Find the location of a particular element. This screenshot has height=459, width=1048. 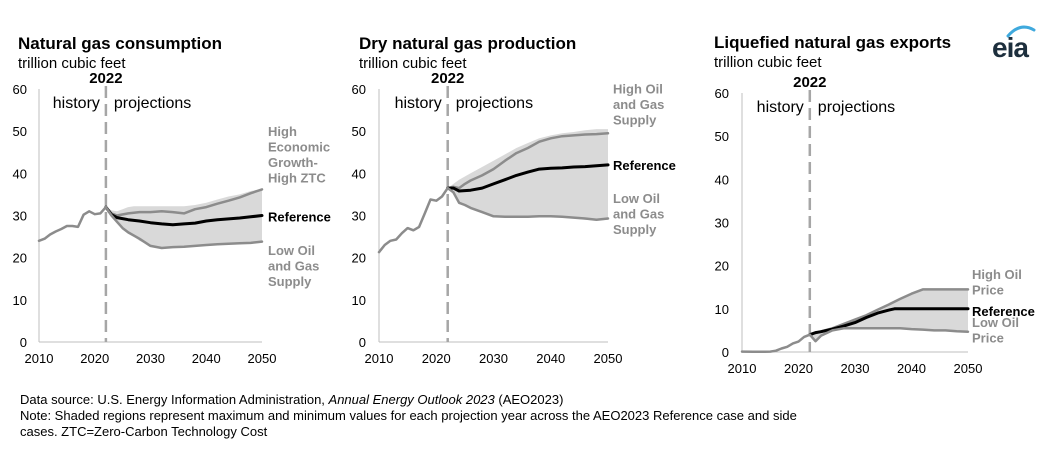

data-source-title: Annual Energy Outlook 2023 is located at coordinates (411, 399).